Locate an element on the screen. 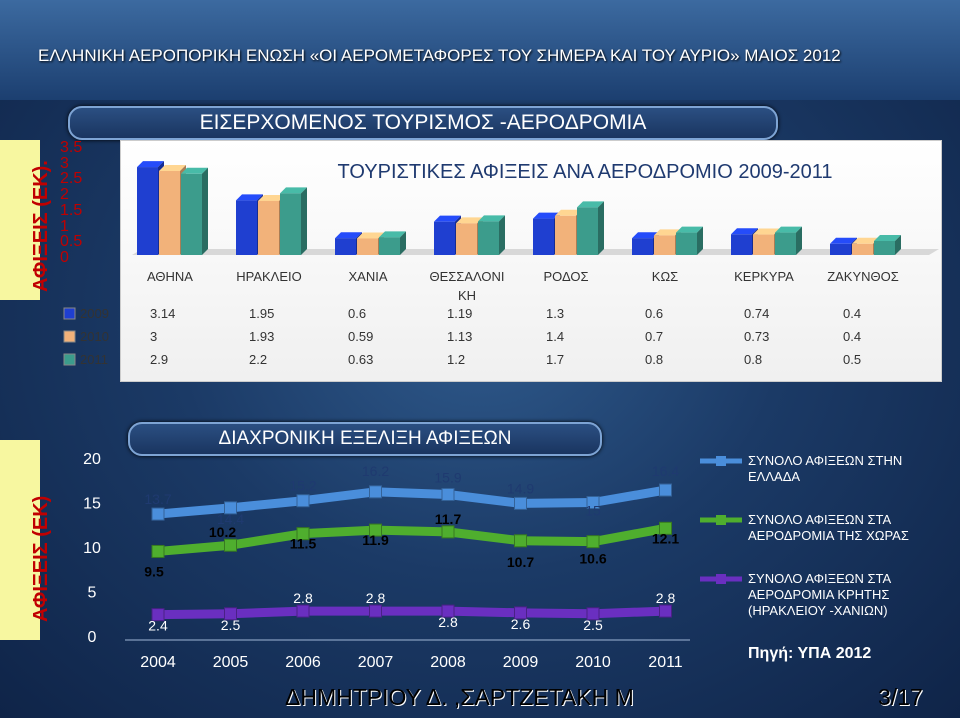  data-label: 2.6 is located at coordinates (521, 624).